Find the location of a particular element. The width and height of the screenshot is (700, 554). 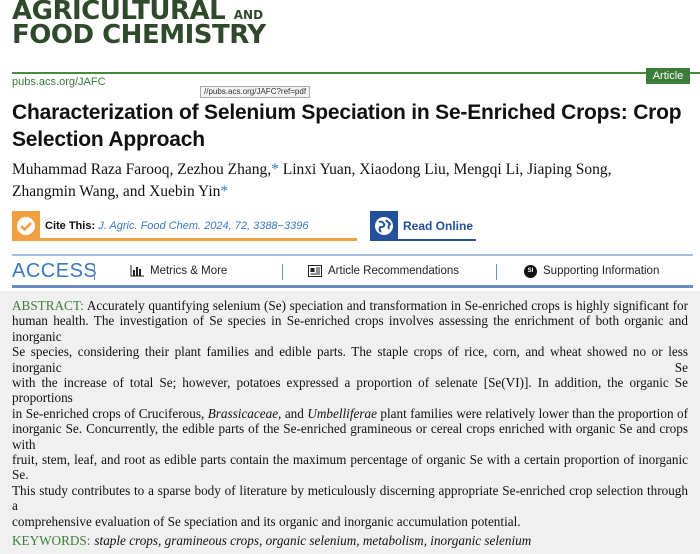

read-online-button: Read Online is located at coordinates (423, 226).